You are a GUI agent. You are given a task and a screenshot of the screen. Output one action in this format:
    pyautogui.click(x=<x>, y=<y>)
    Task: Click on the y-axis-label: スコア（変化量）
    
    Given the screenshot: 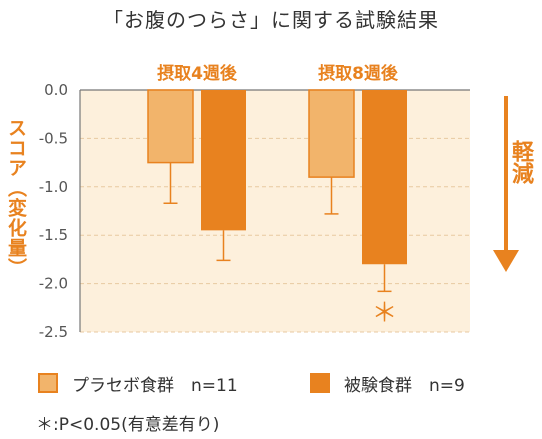 What is the action you would take?
    pyautogui.click(x=16, y=198)
    